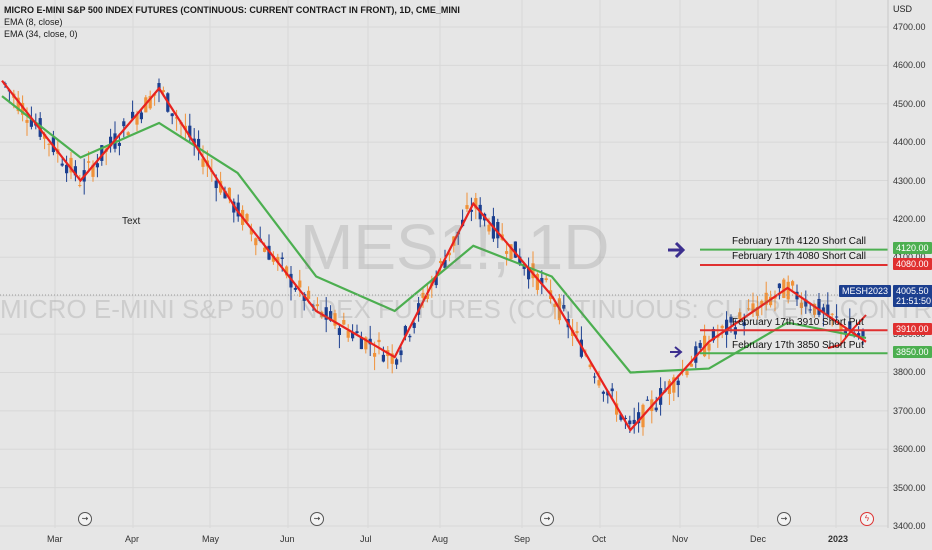 Image resolution: width=932 pixels, height=550 pixels. What do you see at coordinates (55, 539) in the screenshot?
I see `x-tick-label: Mar` at bounding box center [55, 539].